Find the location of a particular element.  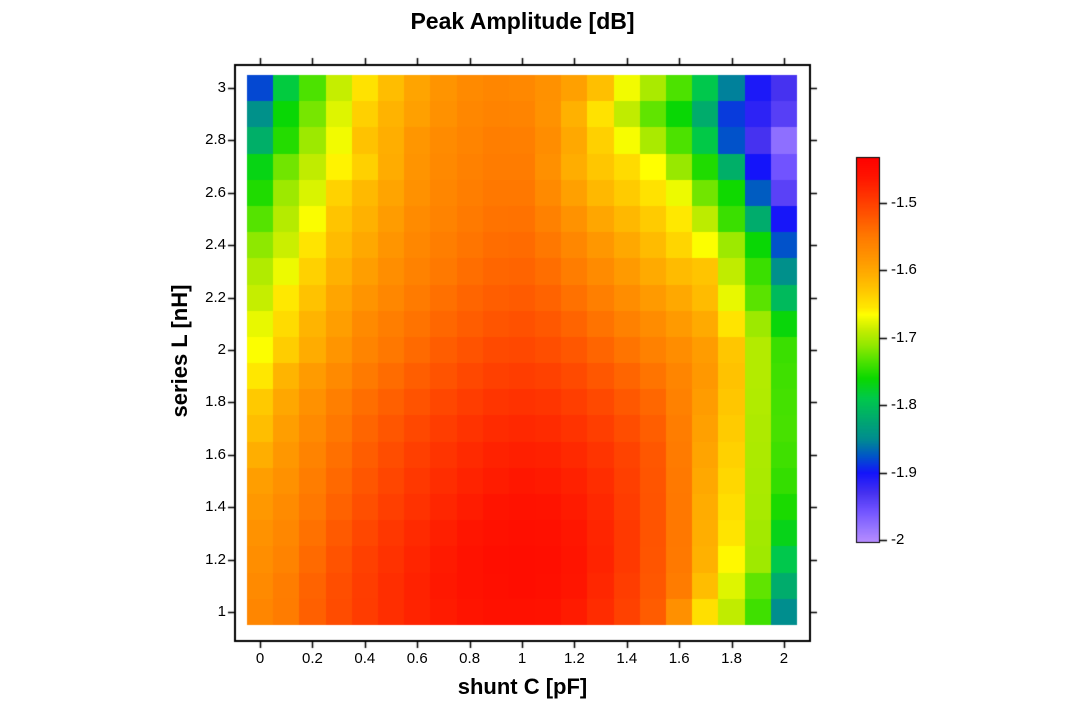

colorbar-tick-label: -1.9 is located at coordinates (904, 472).